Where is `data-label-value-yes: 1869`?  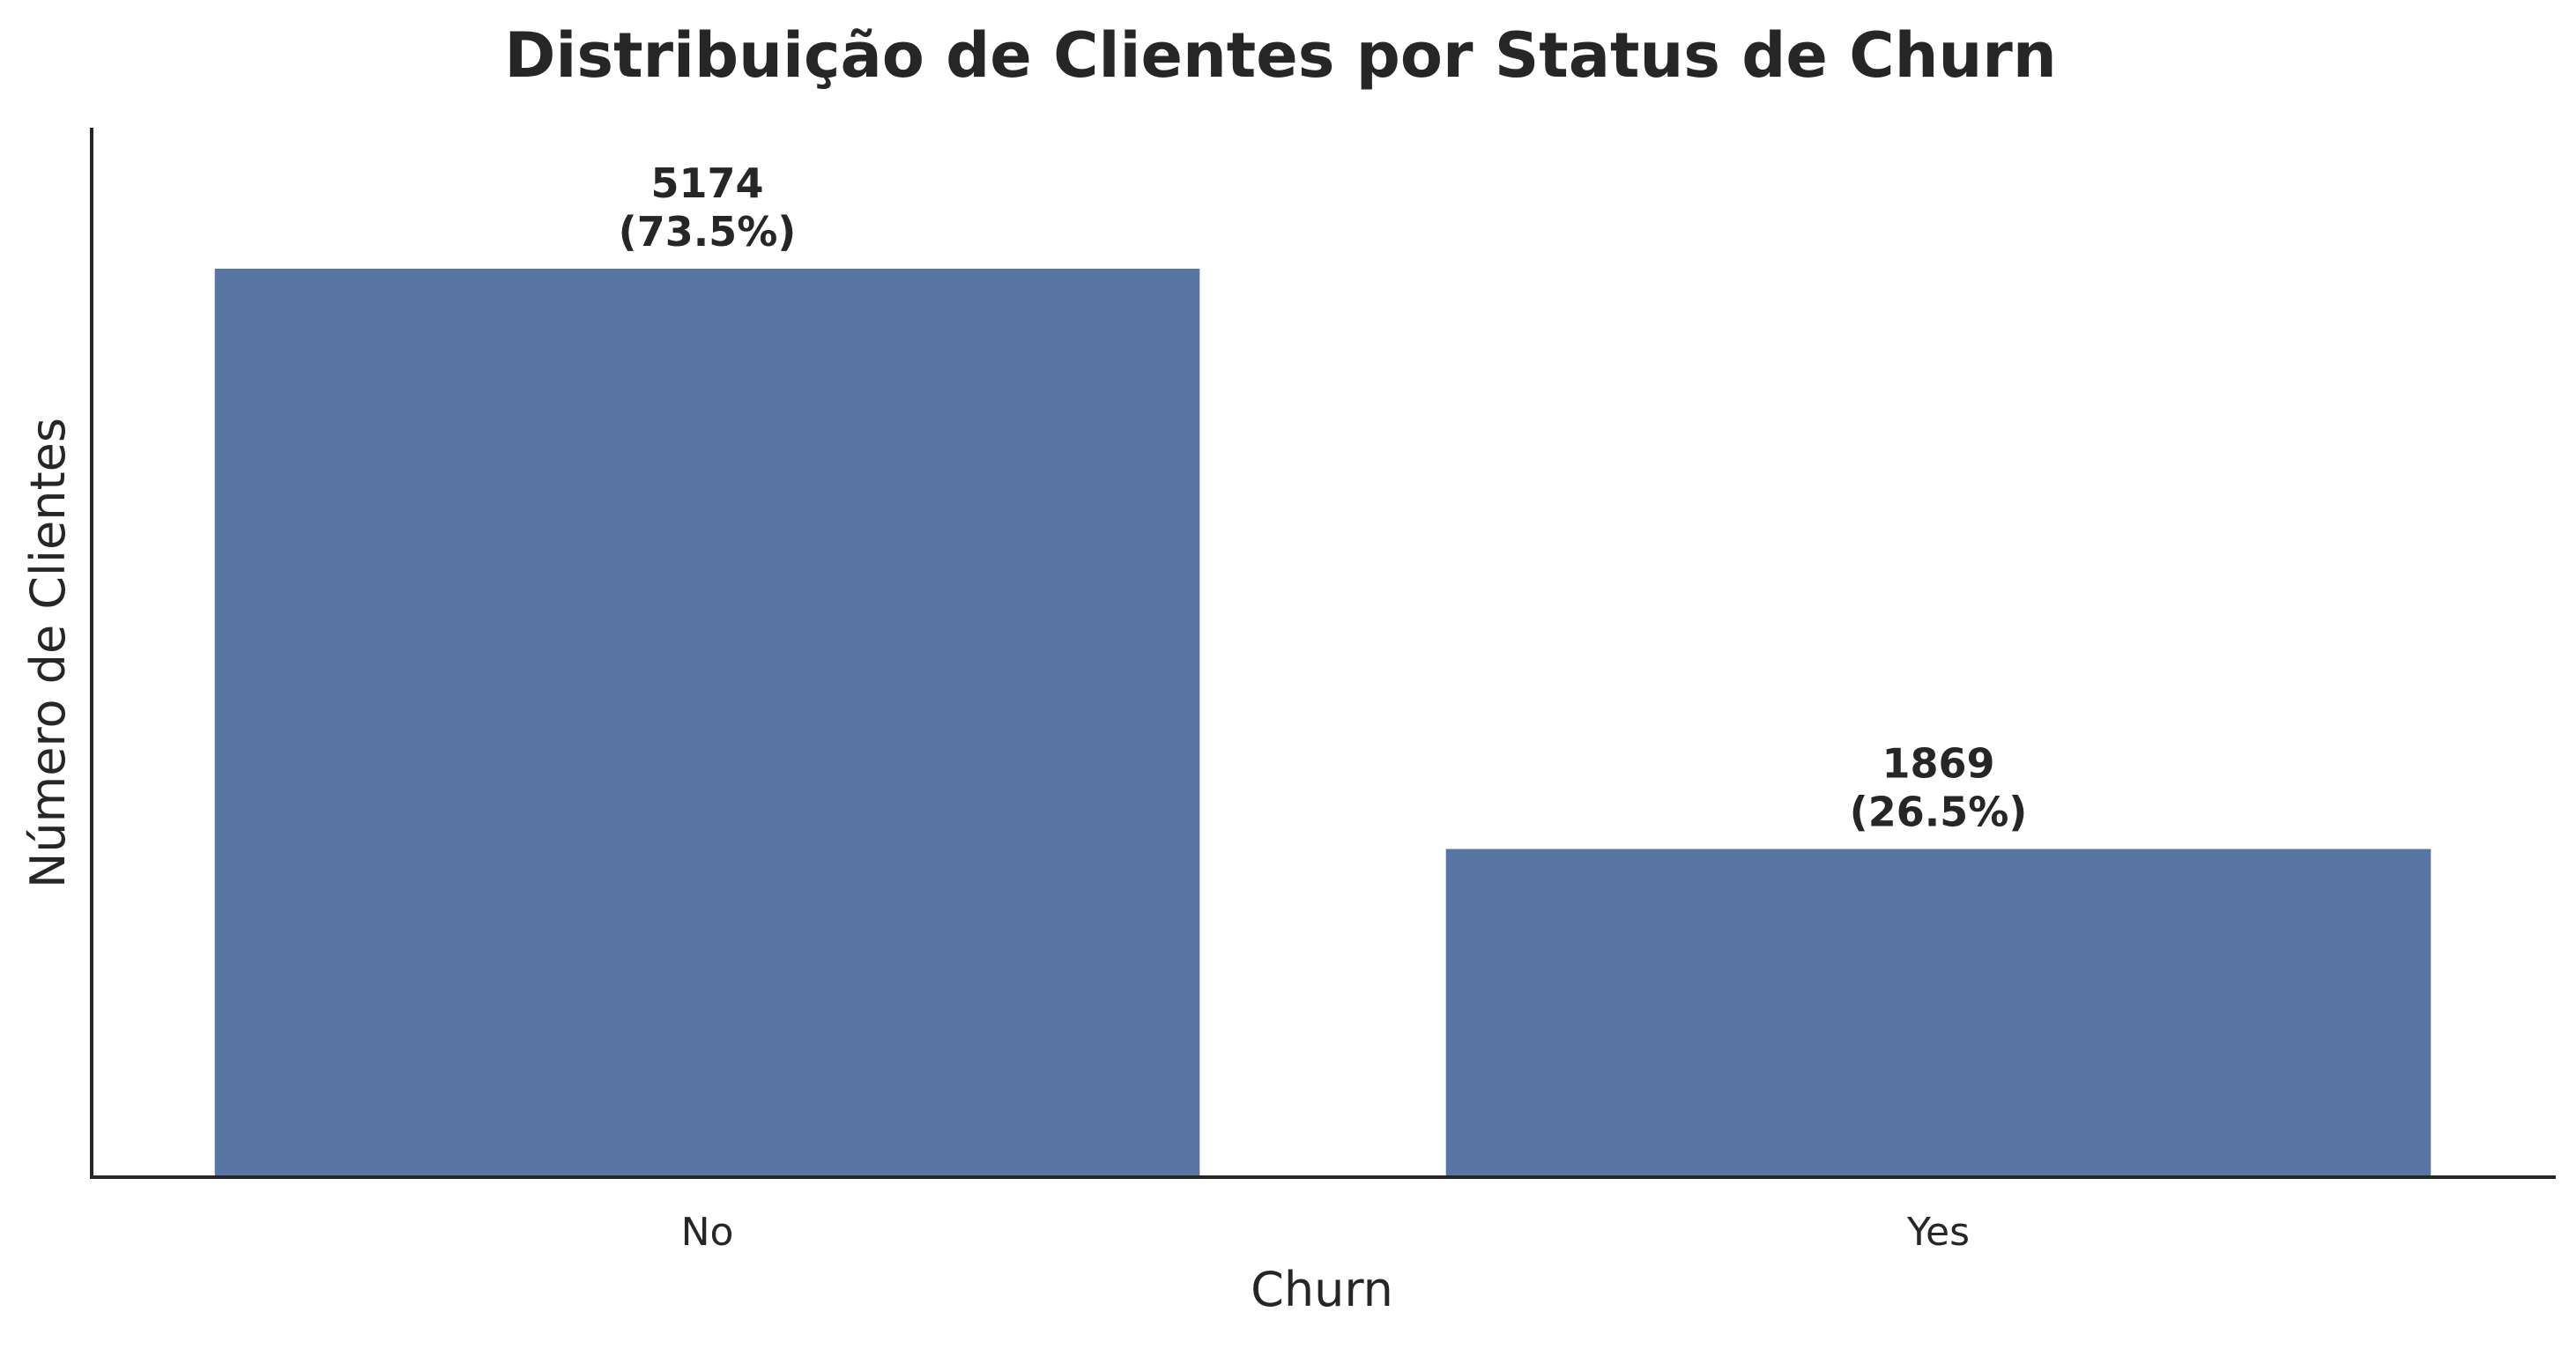 data-label-value-yes: 1869 is located at coordinates (1938, 764).